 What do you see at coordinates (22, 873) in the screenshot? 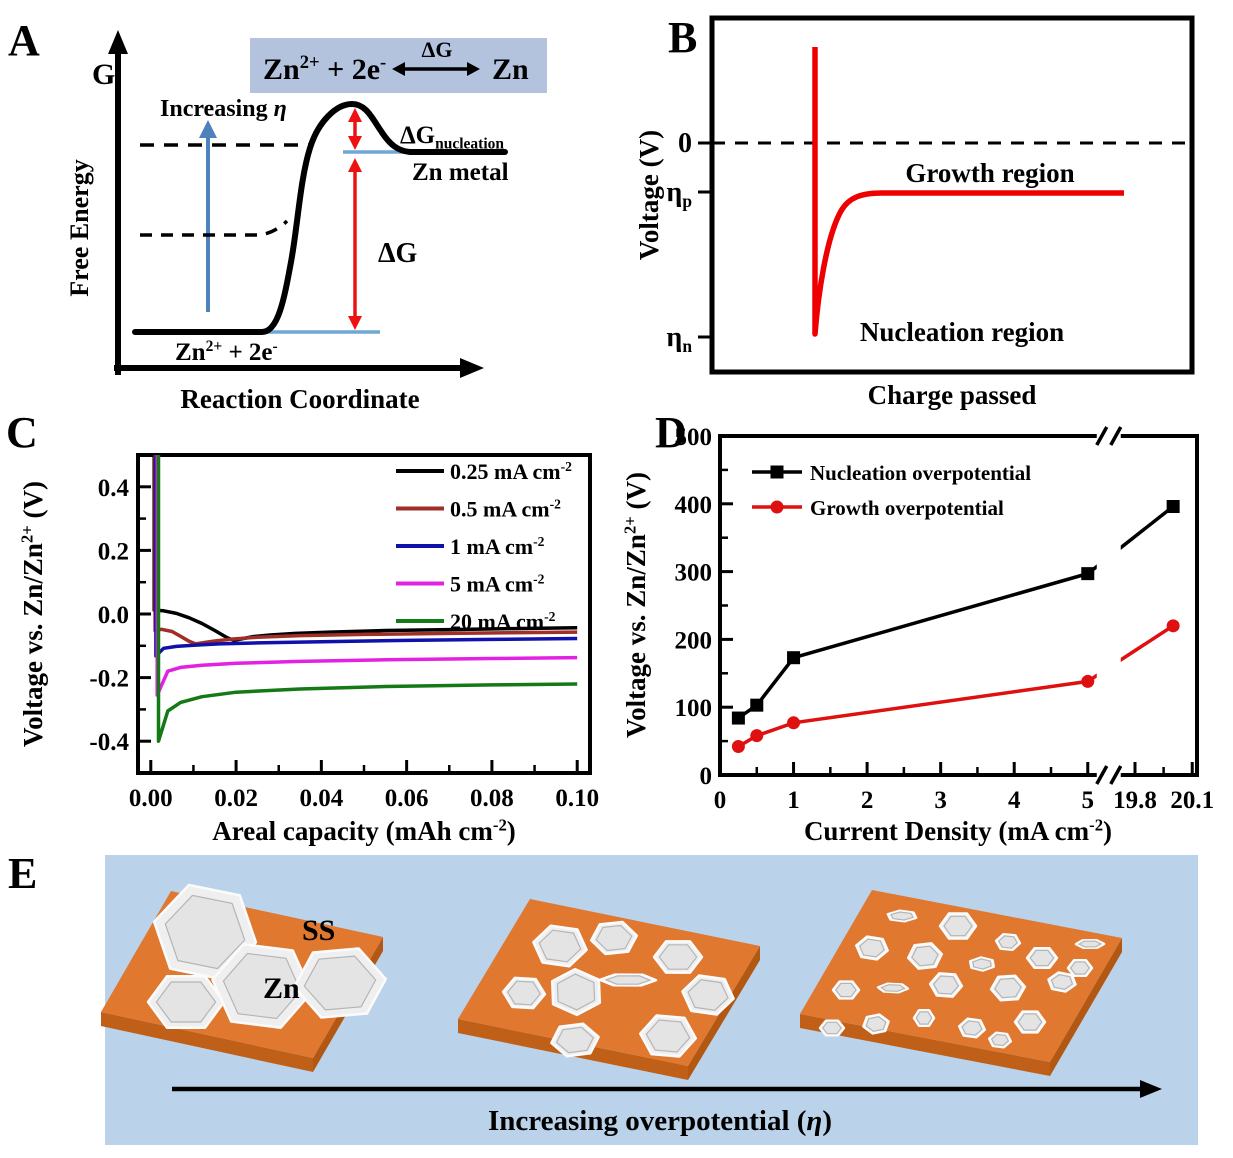
I see `panel-e-label: E` at bounding box center [22, 873].